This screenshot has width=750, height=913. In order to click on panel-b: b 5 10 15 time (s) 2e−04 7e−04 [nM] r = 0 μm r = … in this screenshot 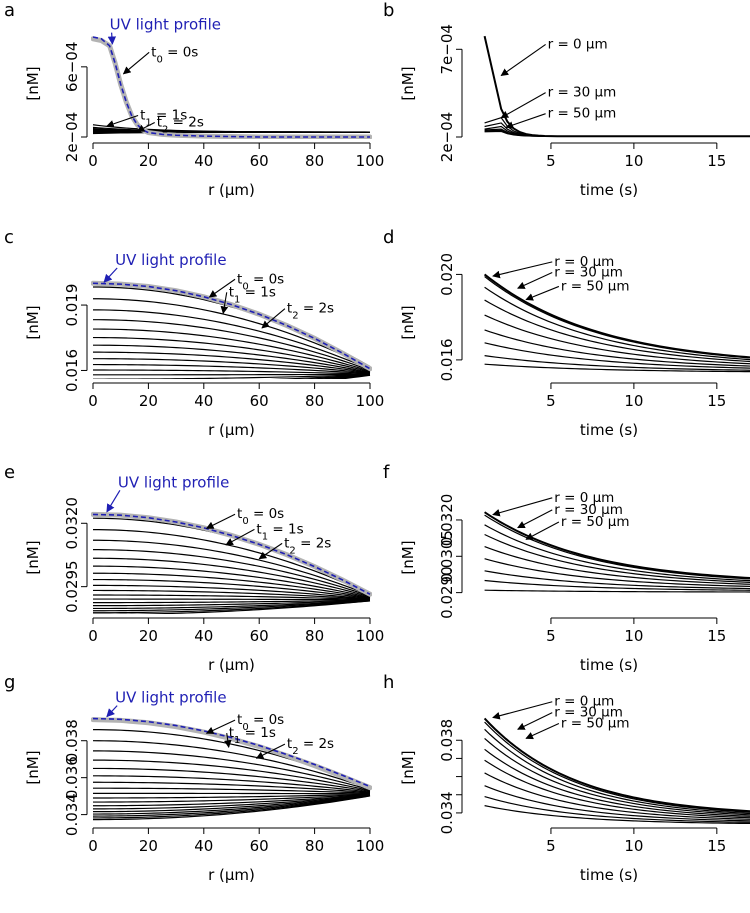, I will do `click(566, 99)`.